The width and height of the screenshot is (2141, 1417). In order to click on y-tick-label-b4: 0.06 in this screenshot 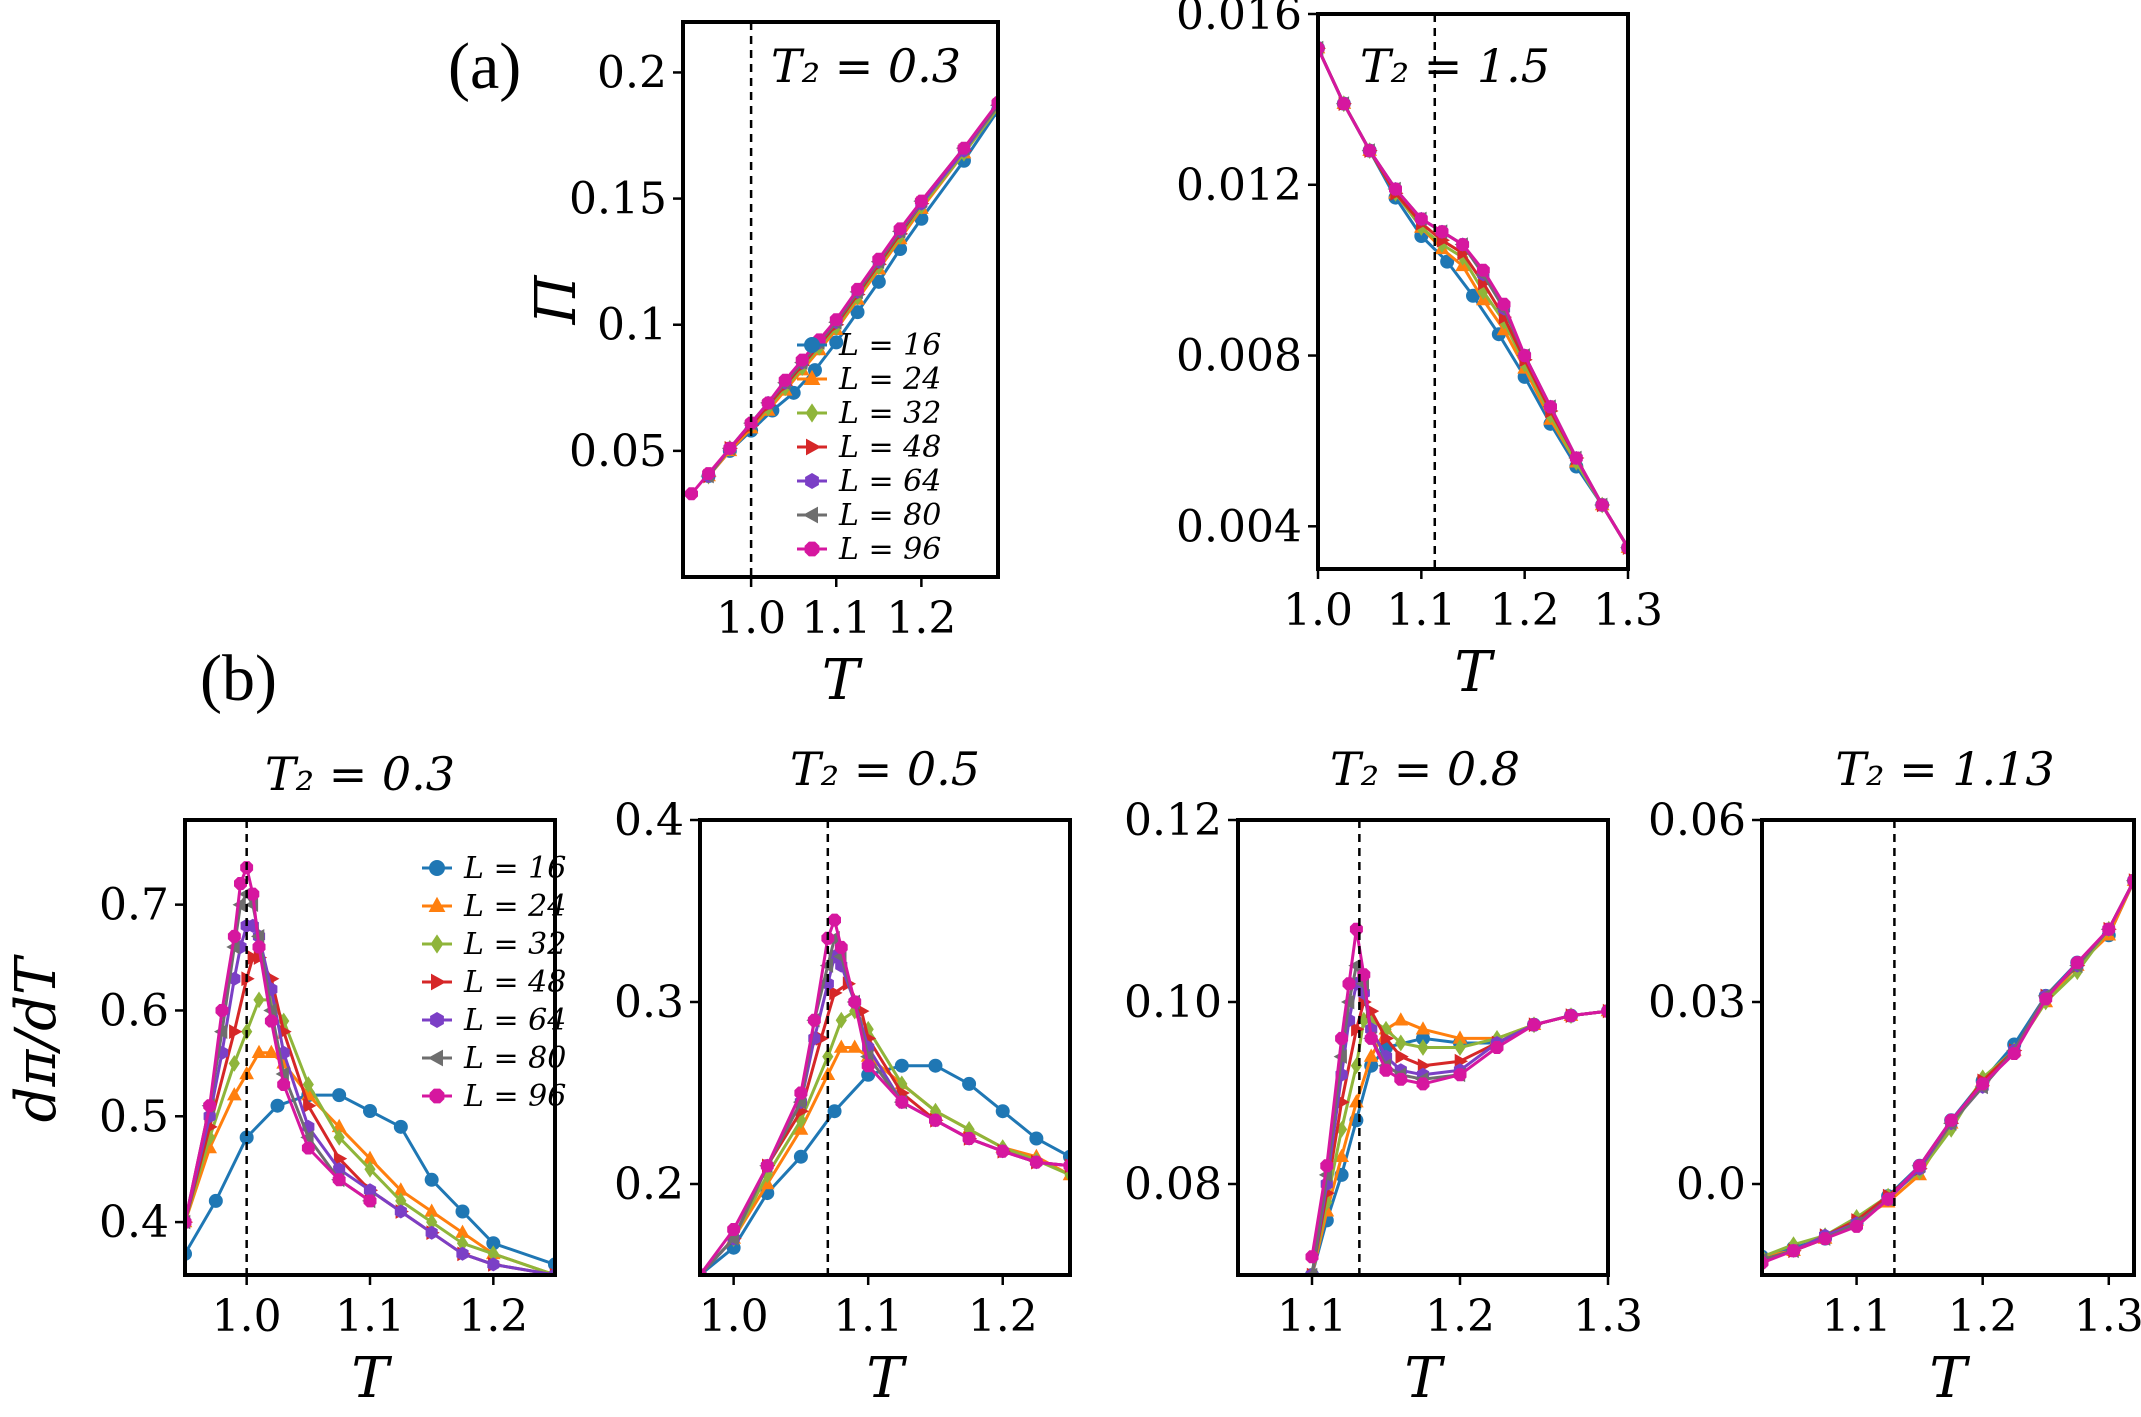, I will do `click(1697, 820)`.